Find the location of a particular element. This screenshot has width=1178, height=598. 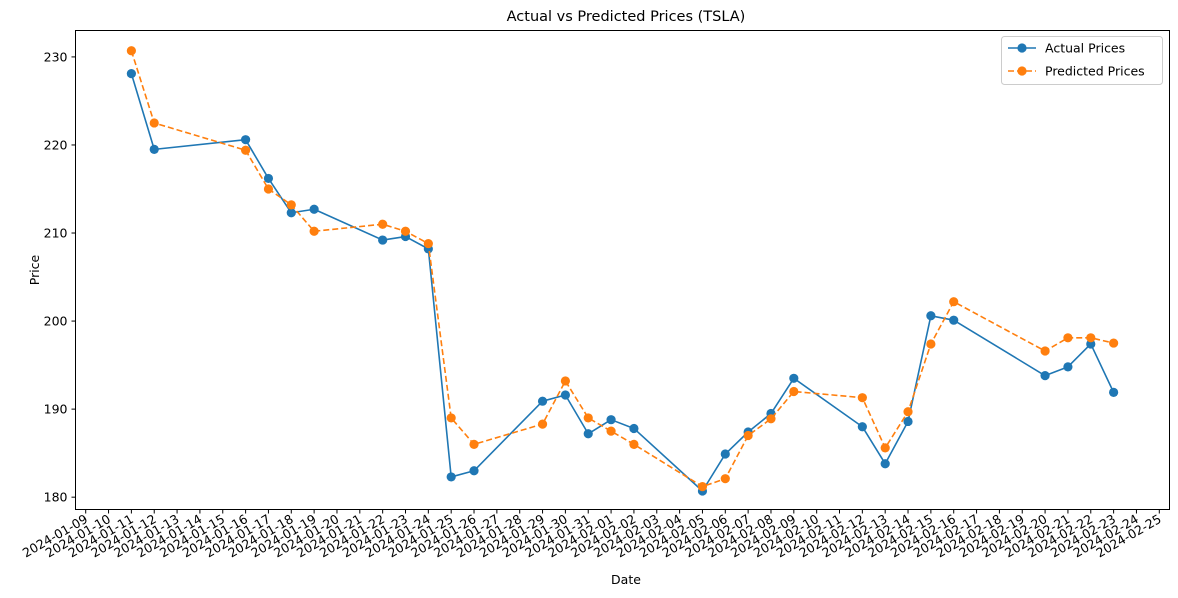

x-axis-label: Date is located at coordinates (626, 579).